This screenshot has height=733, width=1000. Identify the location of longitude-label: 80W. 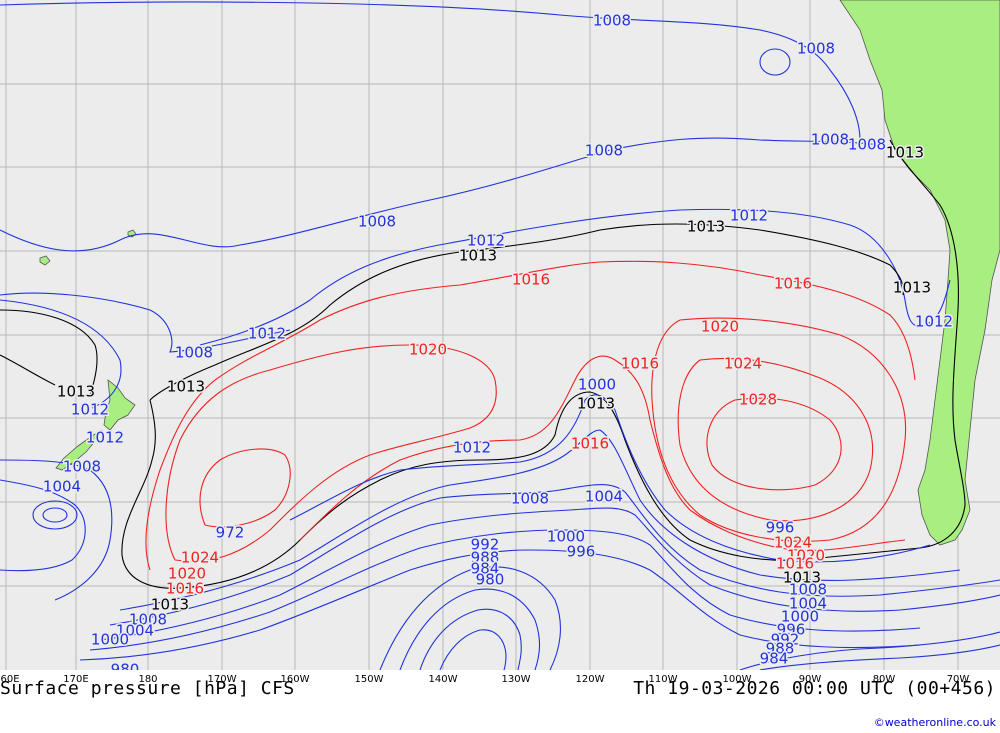
(884, 679).